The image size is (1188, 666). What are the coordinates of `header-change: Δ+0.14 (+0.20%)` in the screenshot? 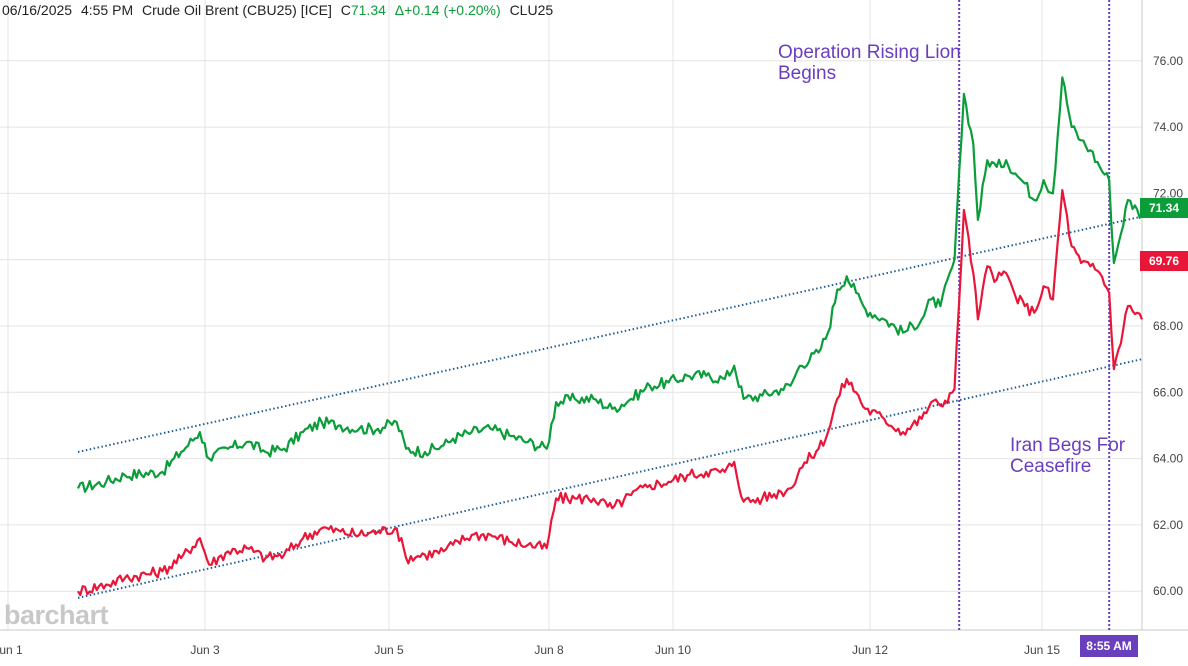 It's located at (447, 10).